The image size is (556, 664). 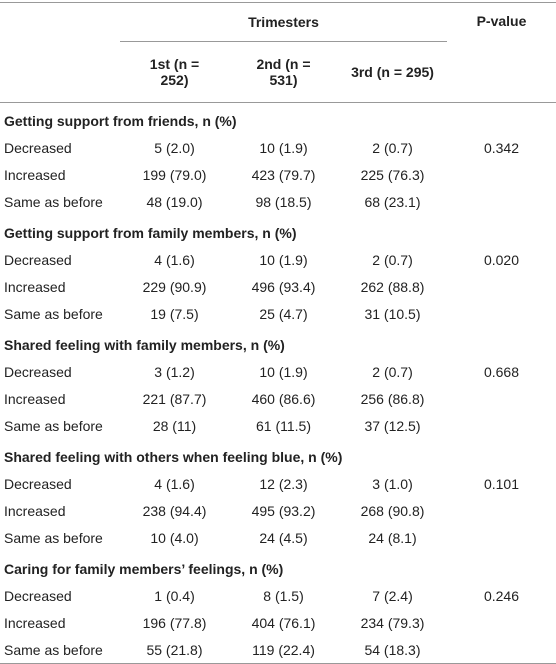 I want to click on cell: 25 (4.7), so click(x=283, y=313).